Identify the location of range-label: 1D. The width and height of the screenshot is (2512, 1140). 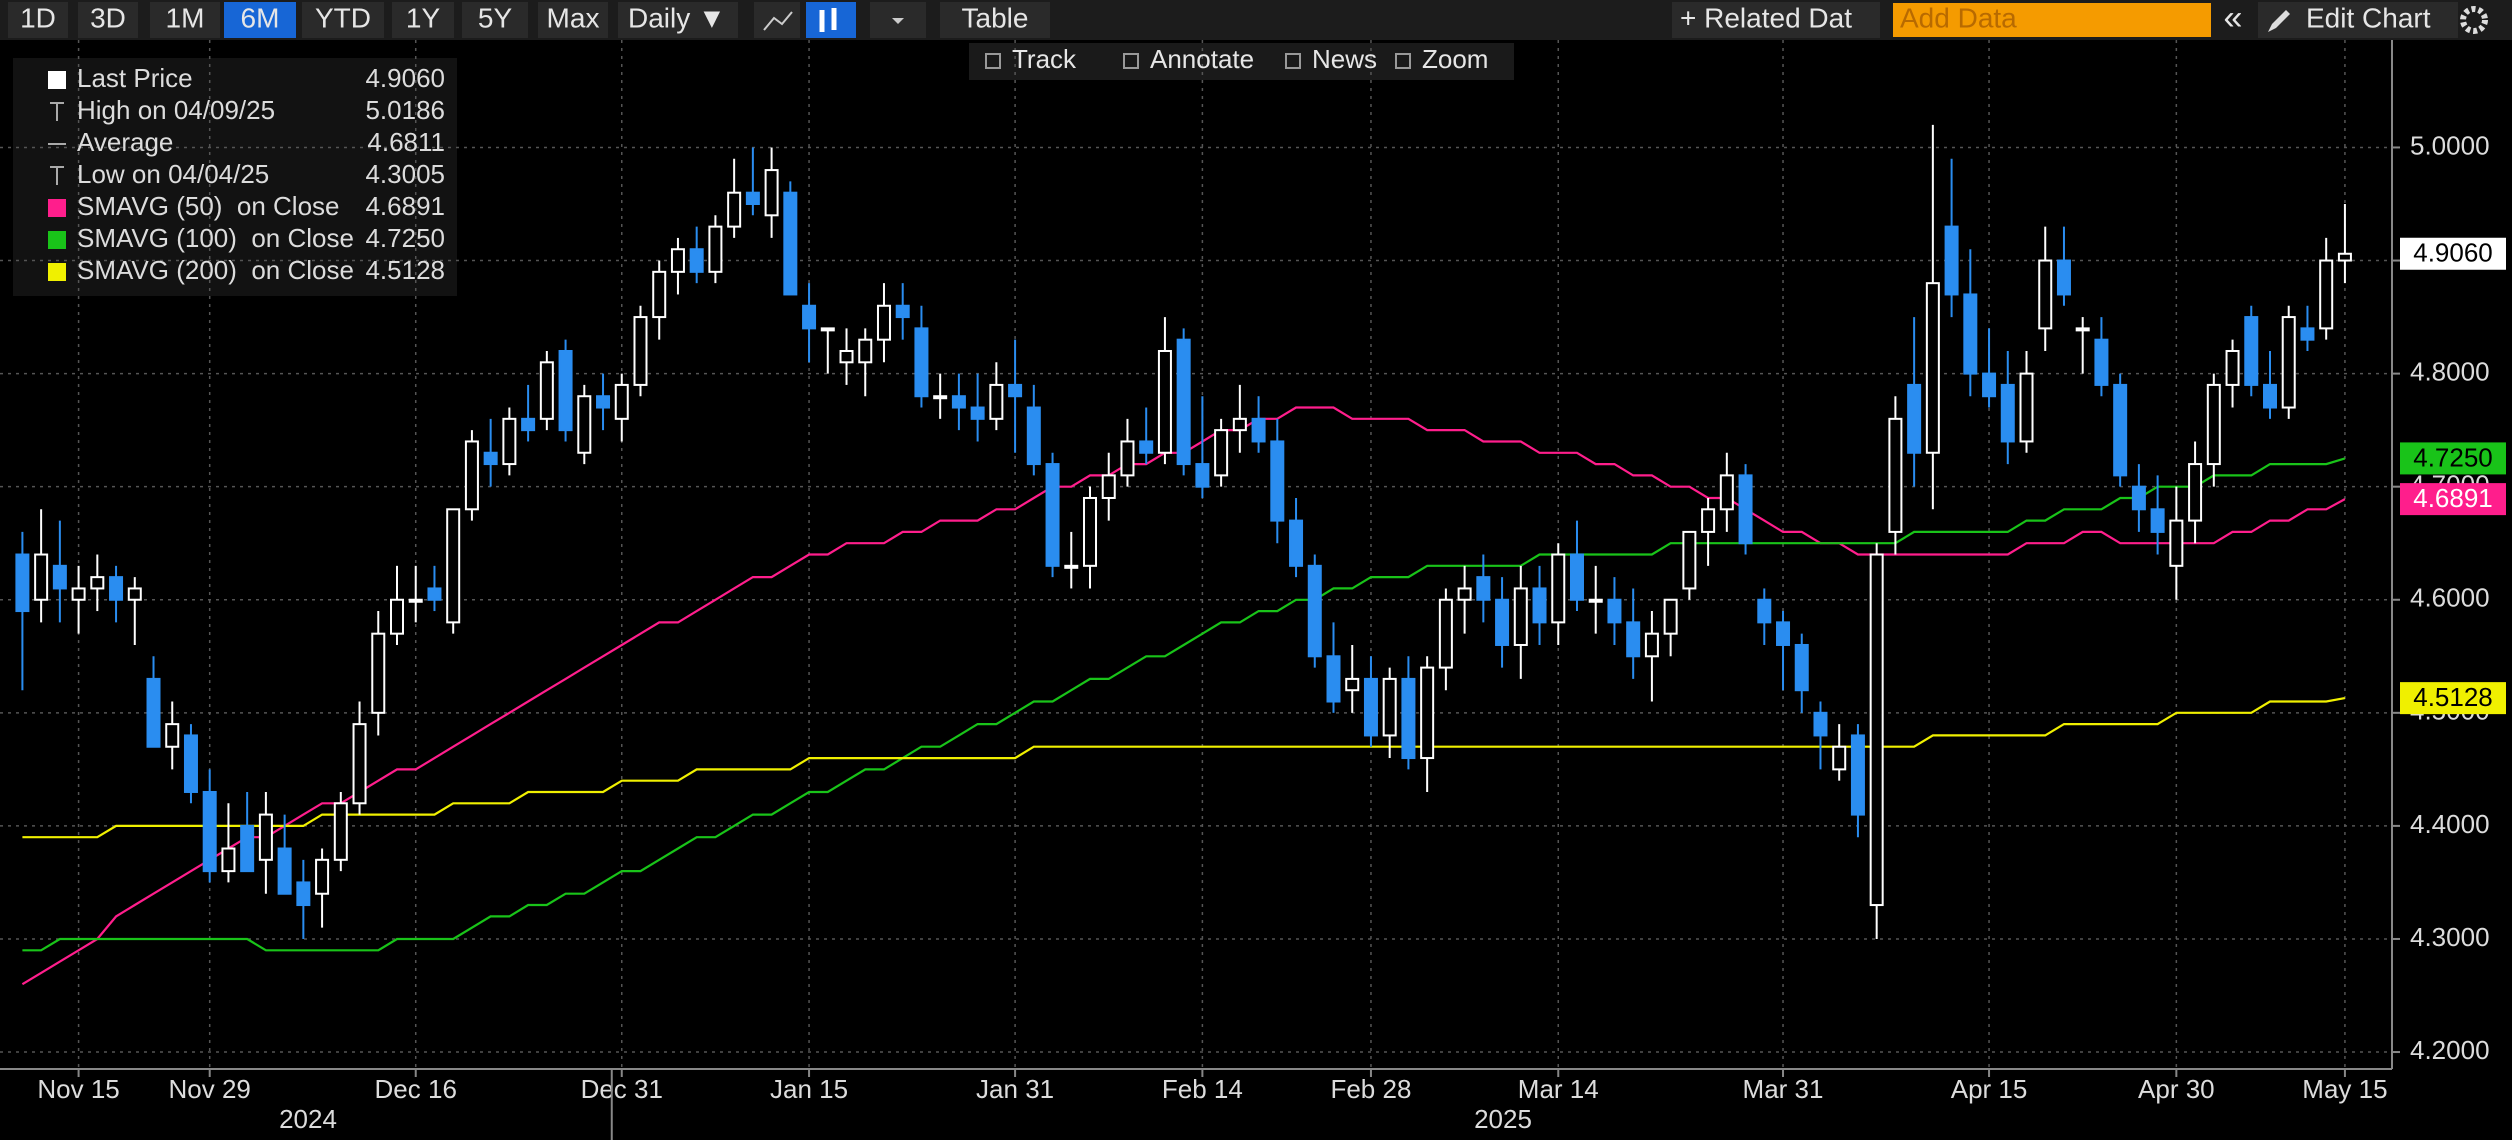
(38, 17).